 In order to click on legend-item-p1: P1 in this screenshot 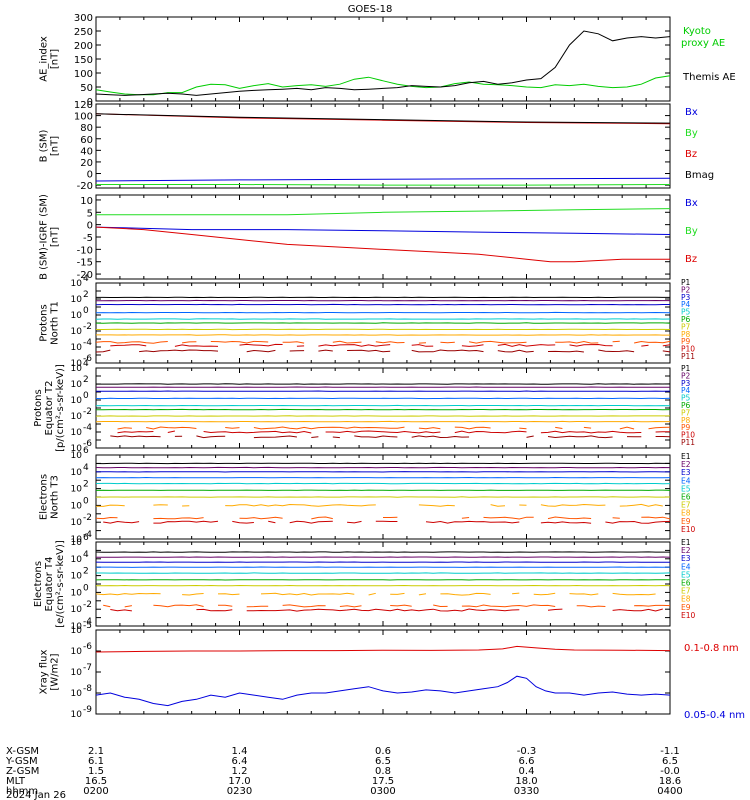, I will do `click(686, 368)`.